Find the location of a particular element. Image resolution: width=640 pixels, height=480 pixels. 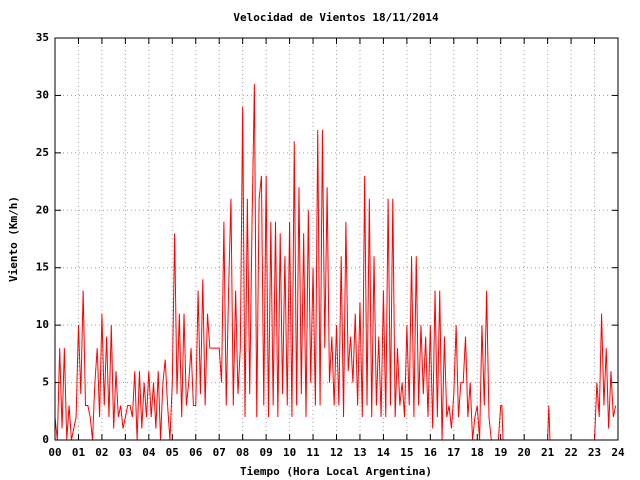

x-tick-label: 13 is located at coordinates (359, 452).